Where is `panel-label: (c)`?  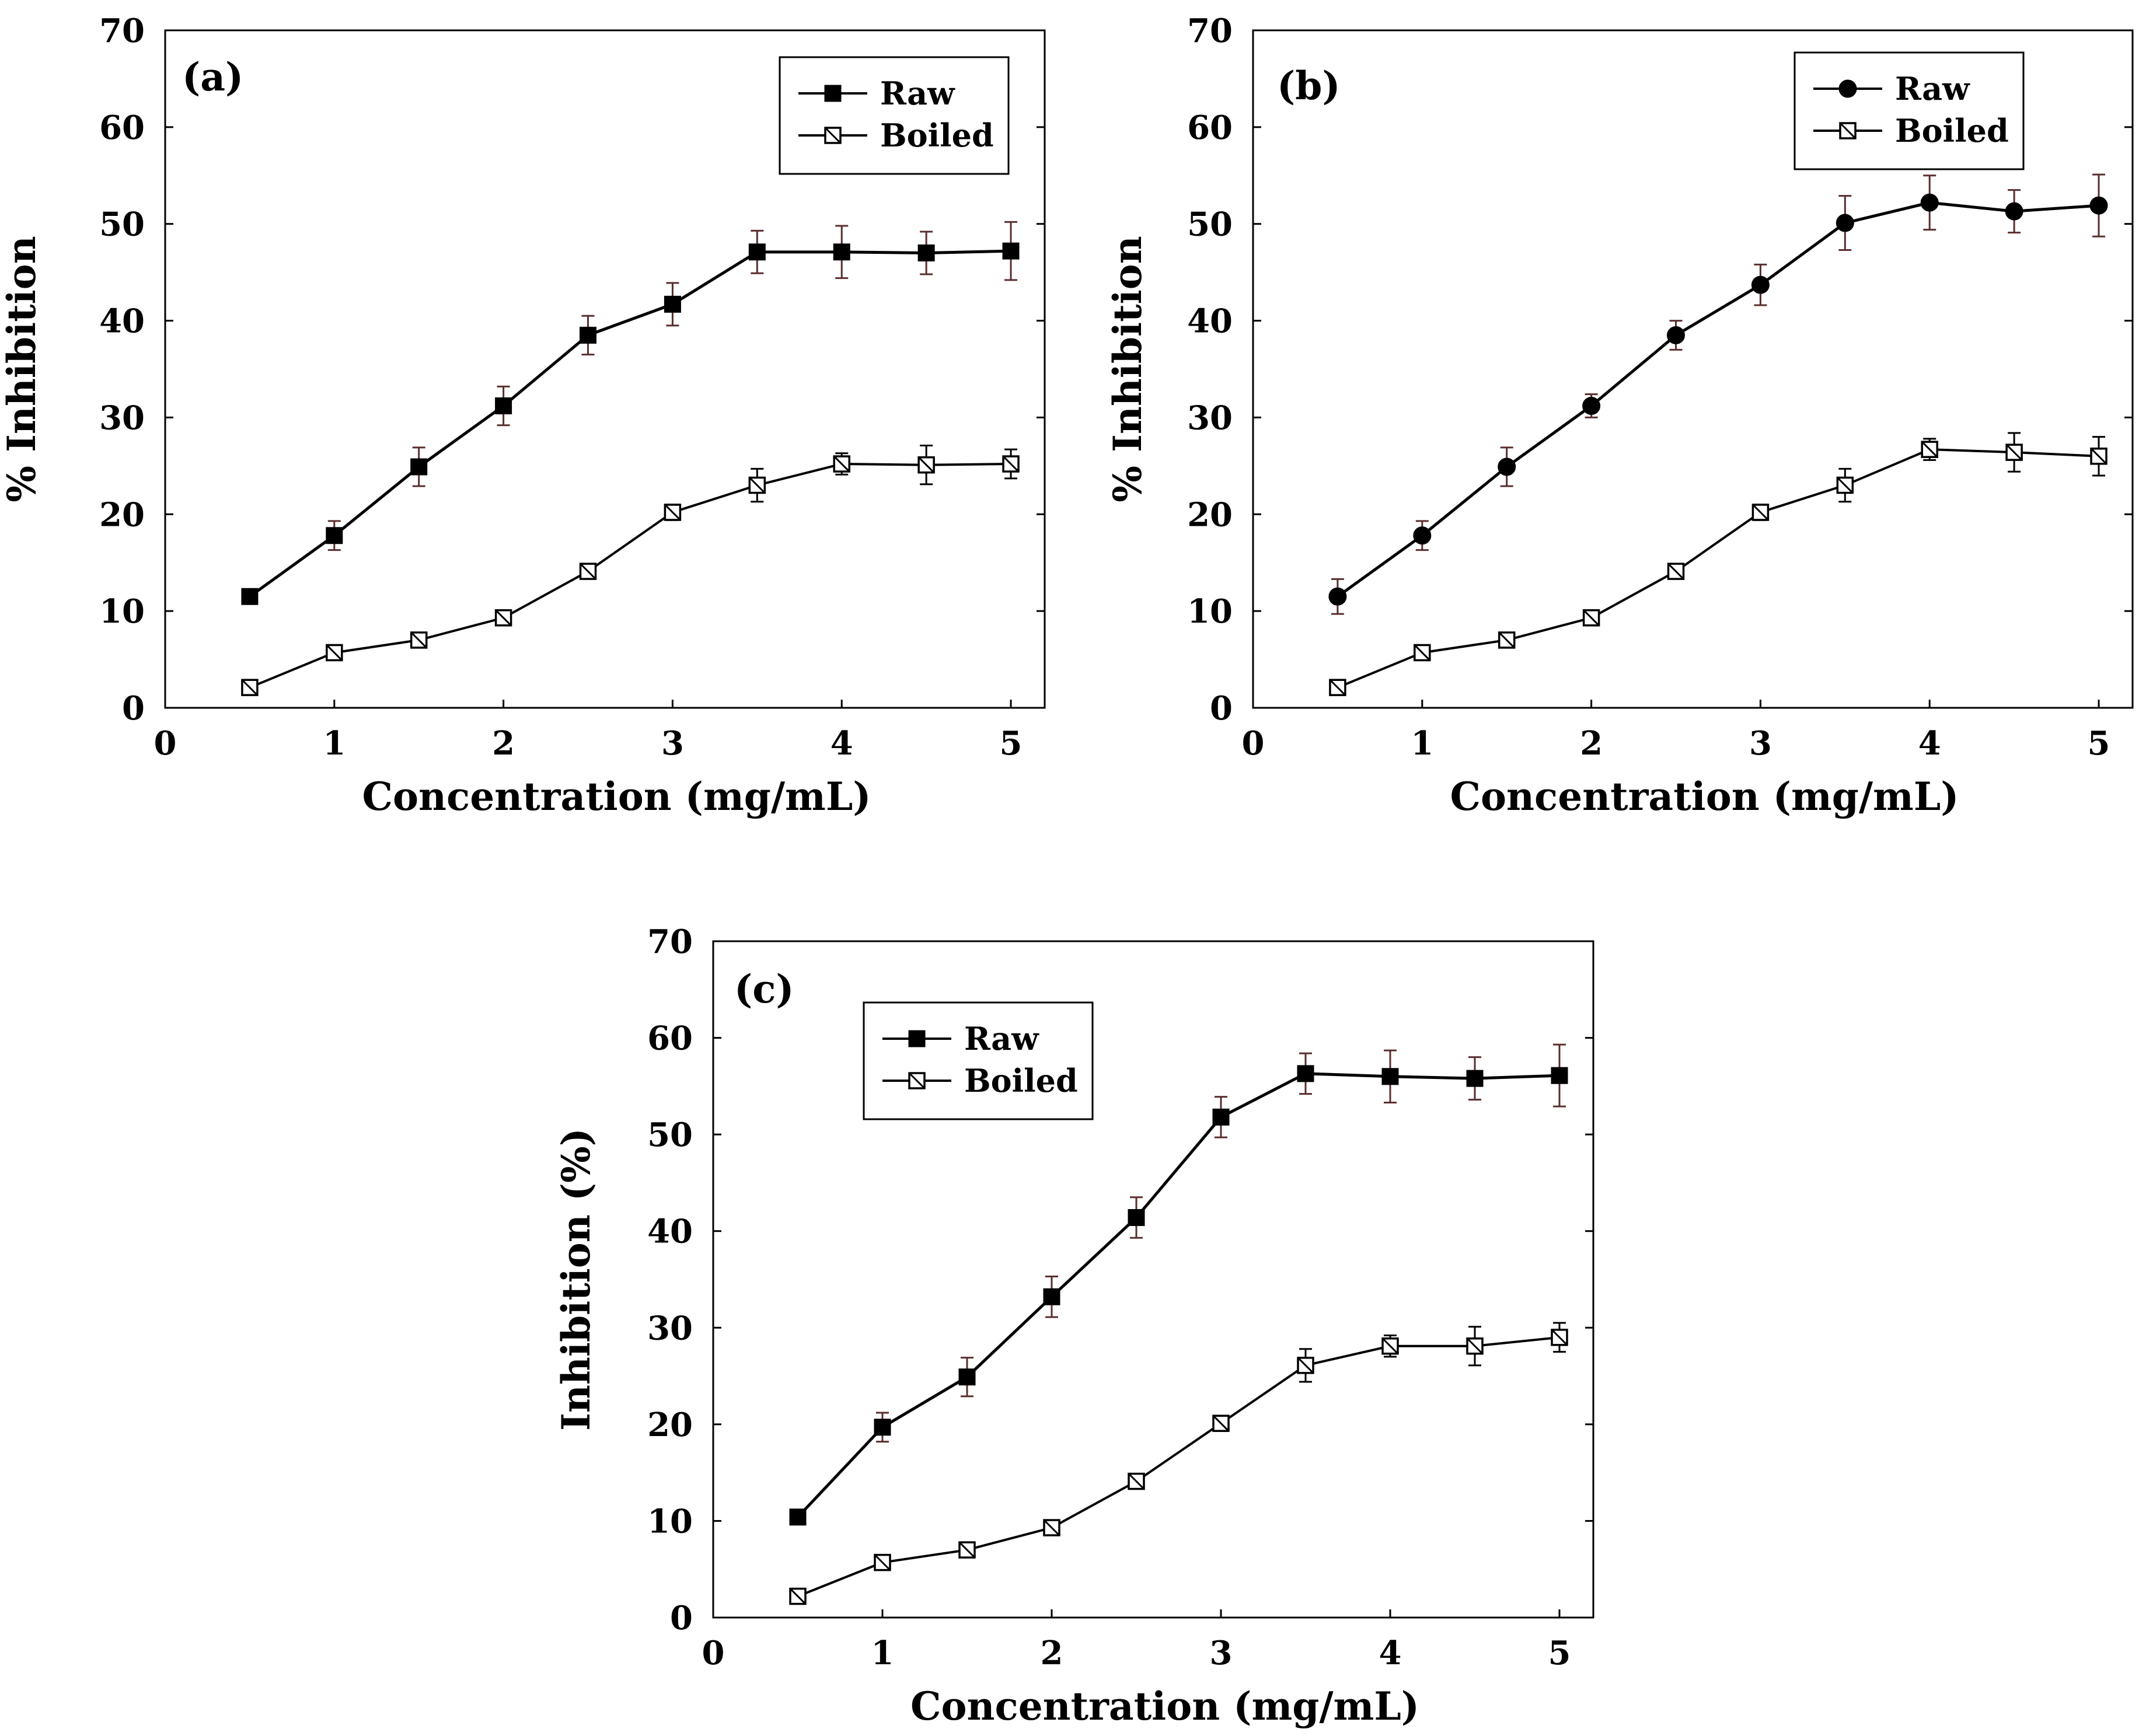
panel-label: (c) is located at coordinates (764, 989).